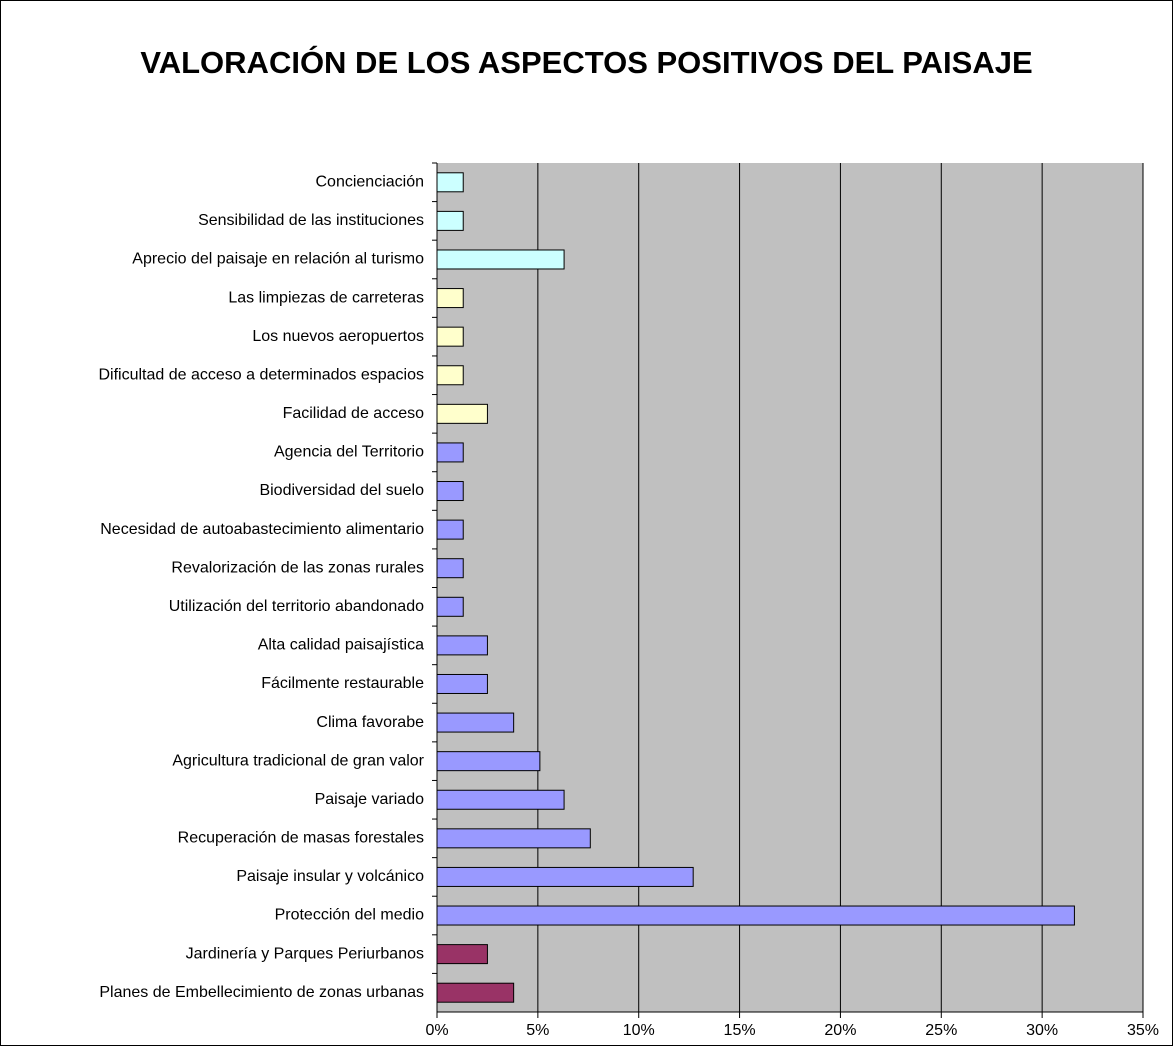  What do you see at coordinates (639, 1030) in the screenshot?
I see `x-tick-label: 10%` at bounding box center [639, 1030].